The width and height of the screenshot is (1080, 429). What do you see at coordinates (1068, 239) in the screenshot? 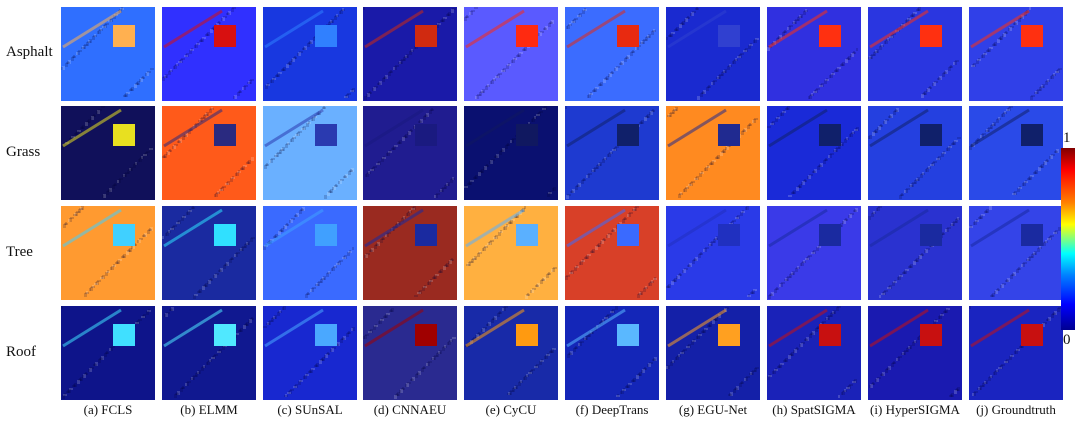
I see `colorbar` at bounding box center [1068, 239].